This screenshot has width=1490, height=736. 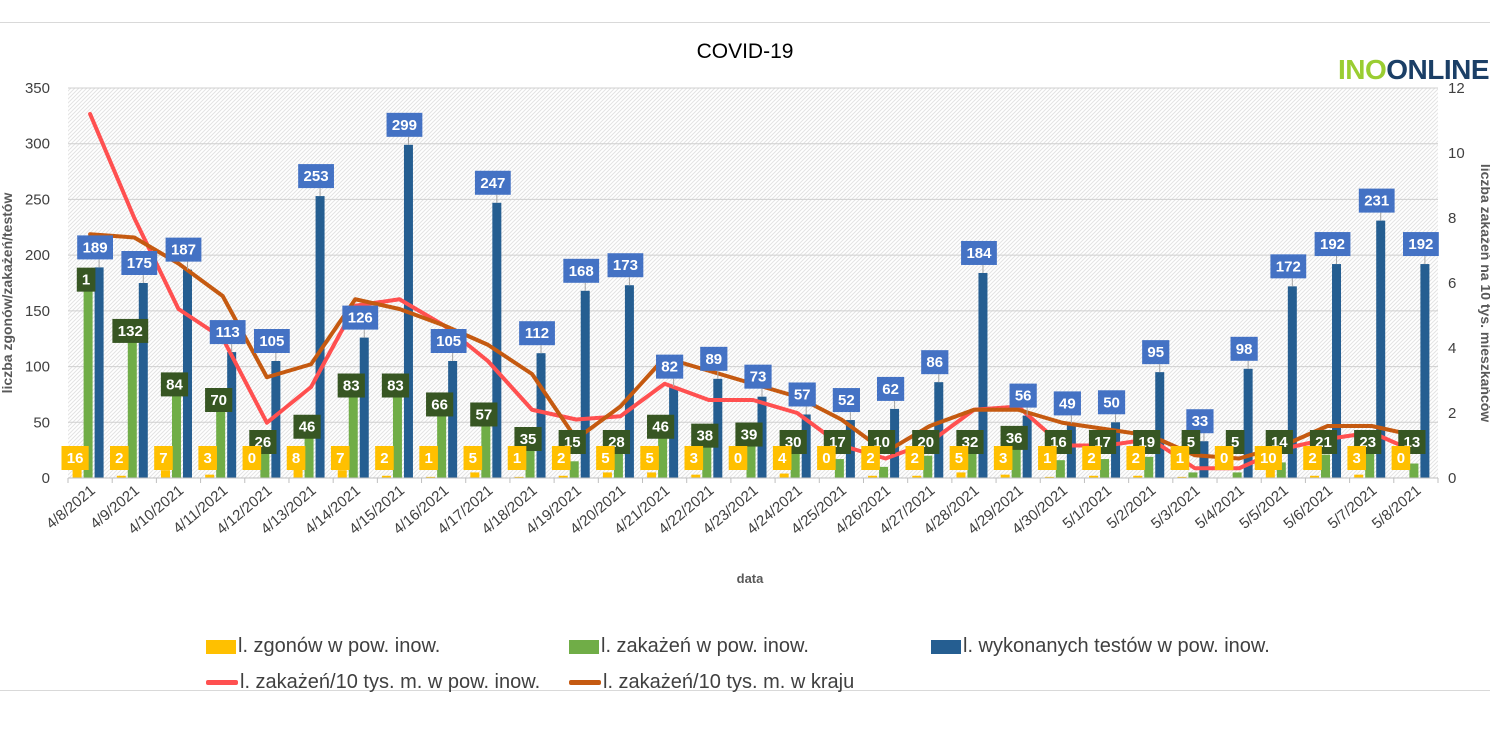 I want to click on data-label: 105, so click(x=448, y=341).